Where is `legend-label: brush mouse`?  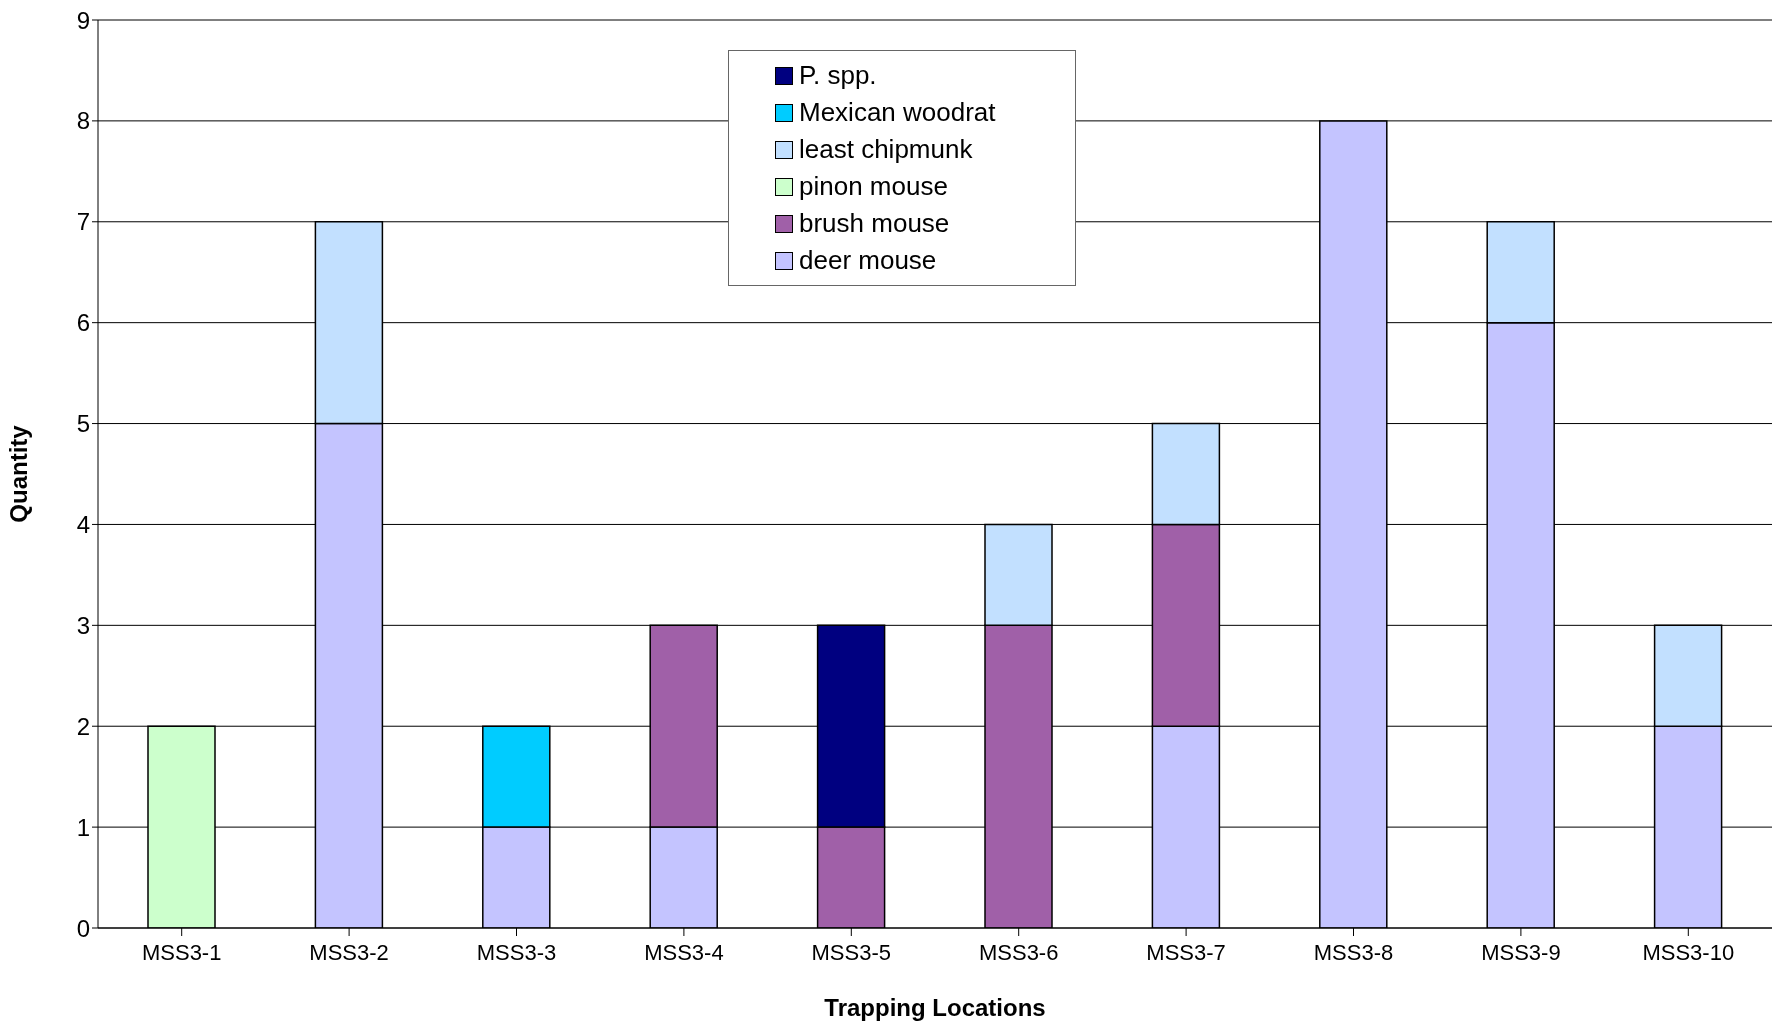
legend-label: brush mouse is located at coordinates (874, 223).